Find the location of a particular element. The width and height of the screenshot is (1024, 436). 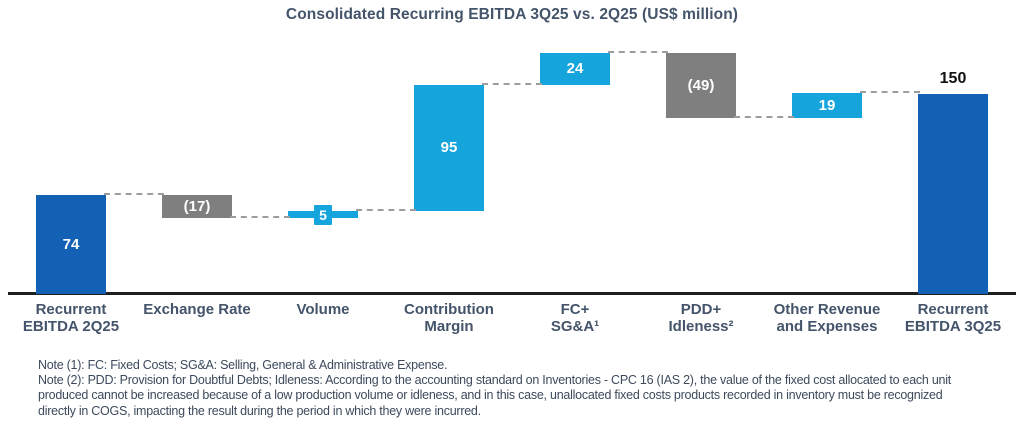

bar-value-label: 150 is located at coordinates (953, 78).